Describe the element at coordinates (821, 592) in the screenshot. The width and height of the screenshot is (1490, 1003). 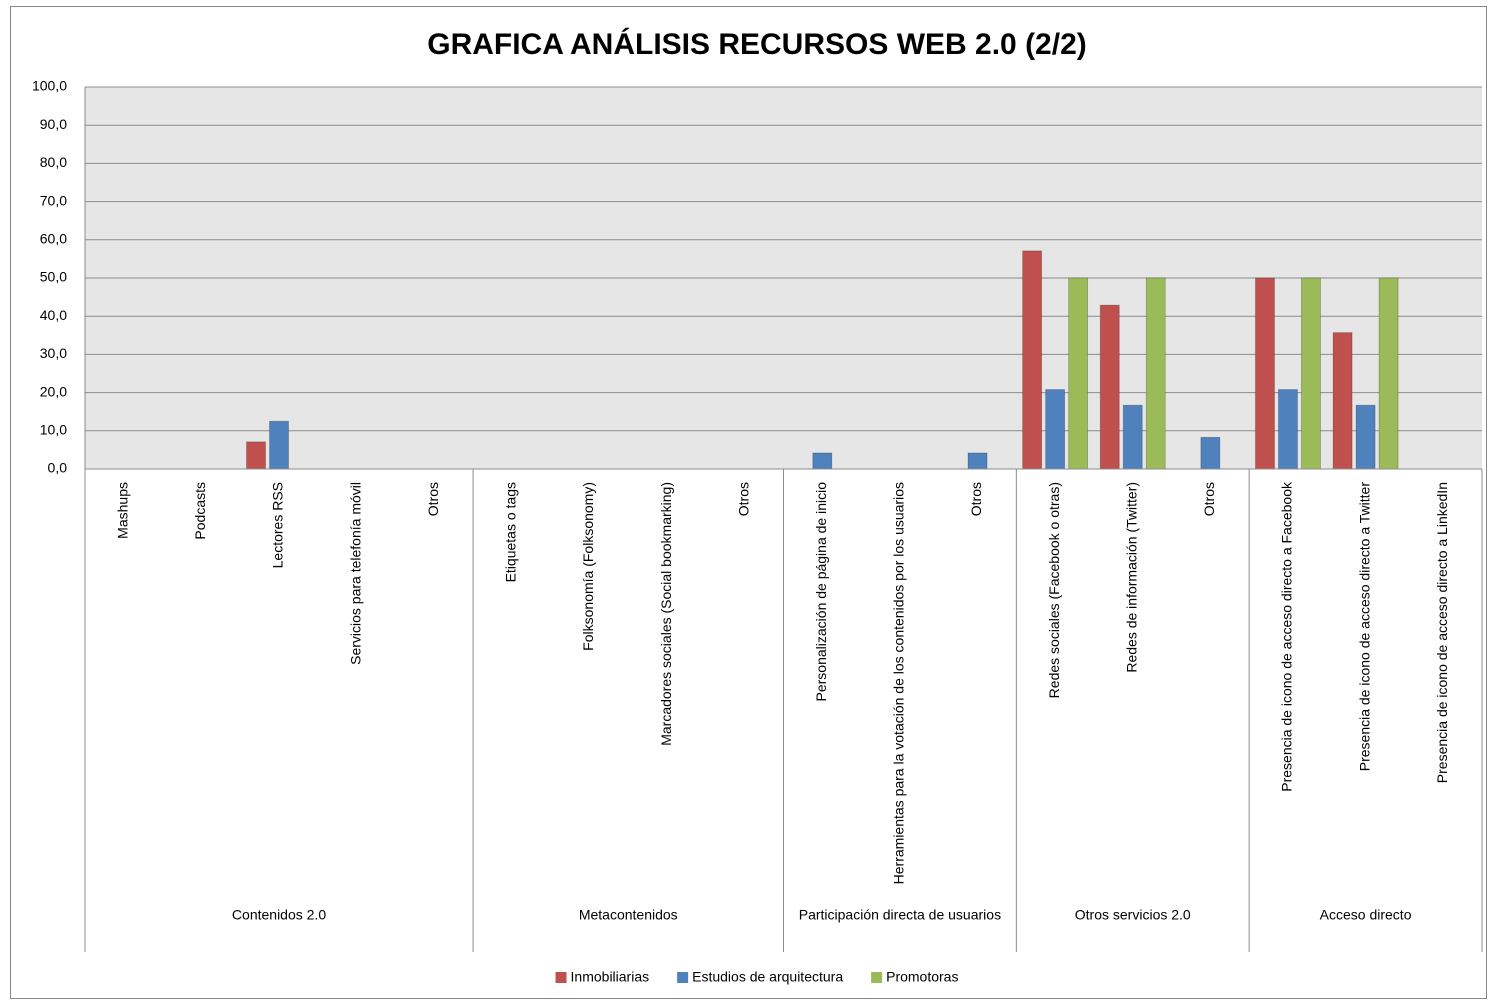
I see `x-tick-label: Personalización de página de inicio` at that location.